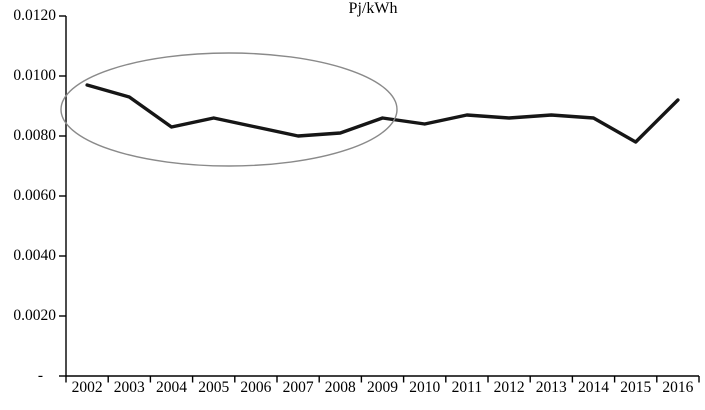 This screenshot has width=705, height=410. Describe the element at coordinates (256, 387) in the screenshot. I see `x-axis-tick-label: 2006` at that location.